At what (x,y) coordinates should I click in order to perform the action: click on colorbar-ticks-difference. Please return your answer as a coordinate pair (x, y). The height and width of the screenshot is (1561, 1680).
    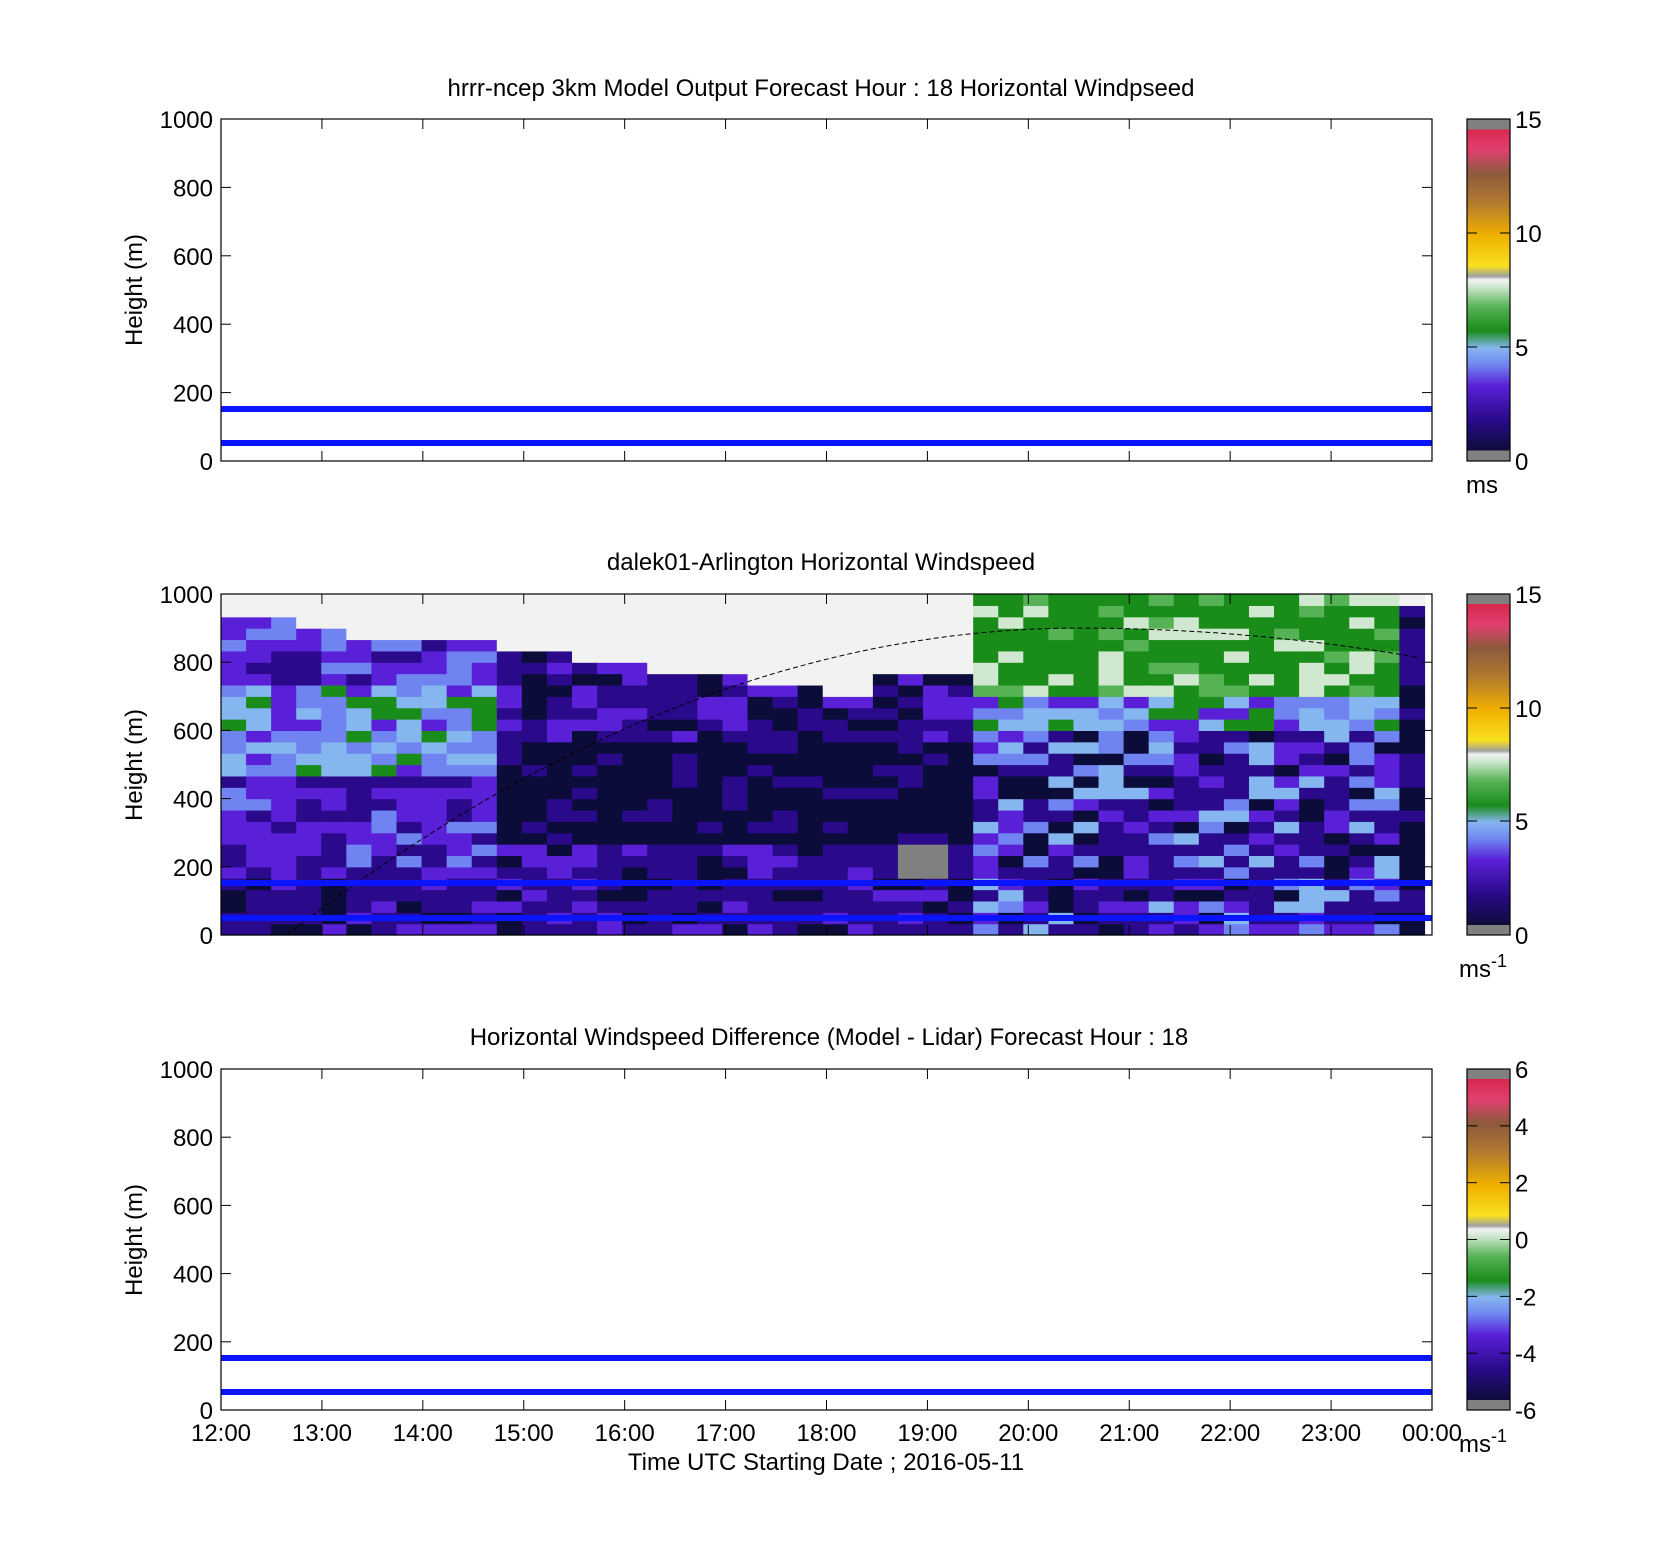
    Looking at the image, I should click on (1488, 1239).